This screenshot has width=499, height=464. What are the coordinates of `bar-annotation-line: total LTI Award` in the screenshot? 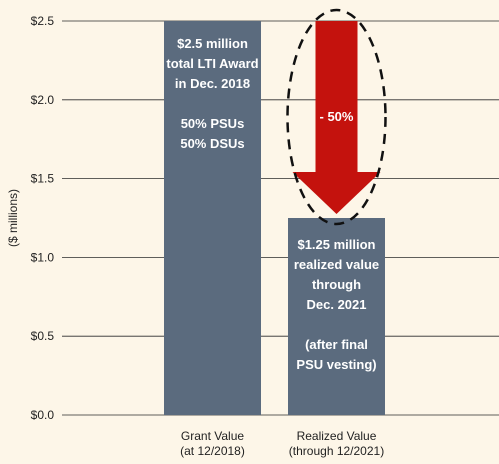 It's located at (212, 63).